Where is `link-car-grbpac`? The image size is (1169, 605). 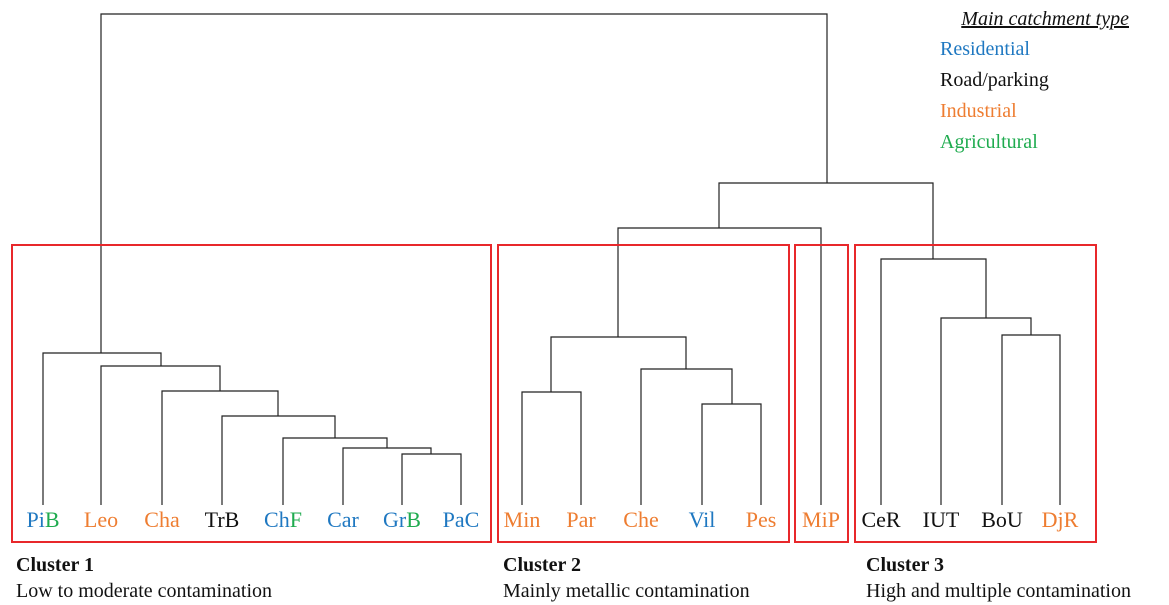 link-car-grbpac is located at coordinates (387, 476).